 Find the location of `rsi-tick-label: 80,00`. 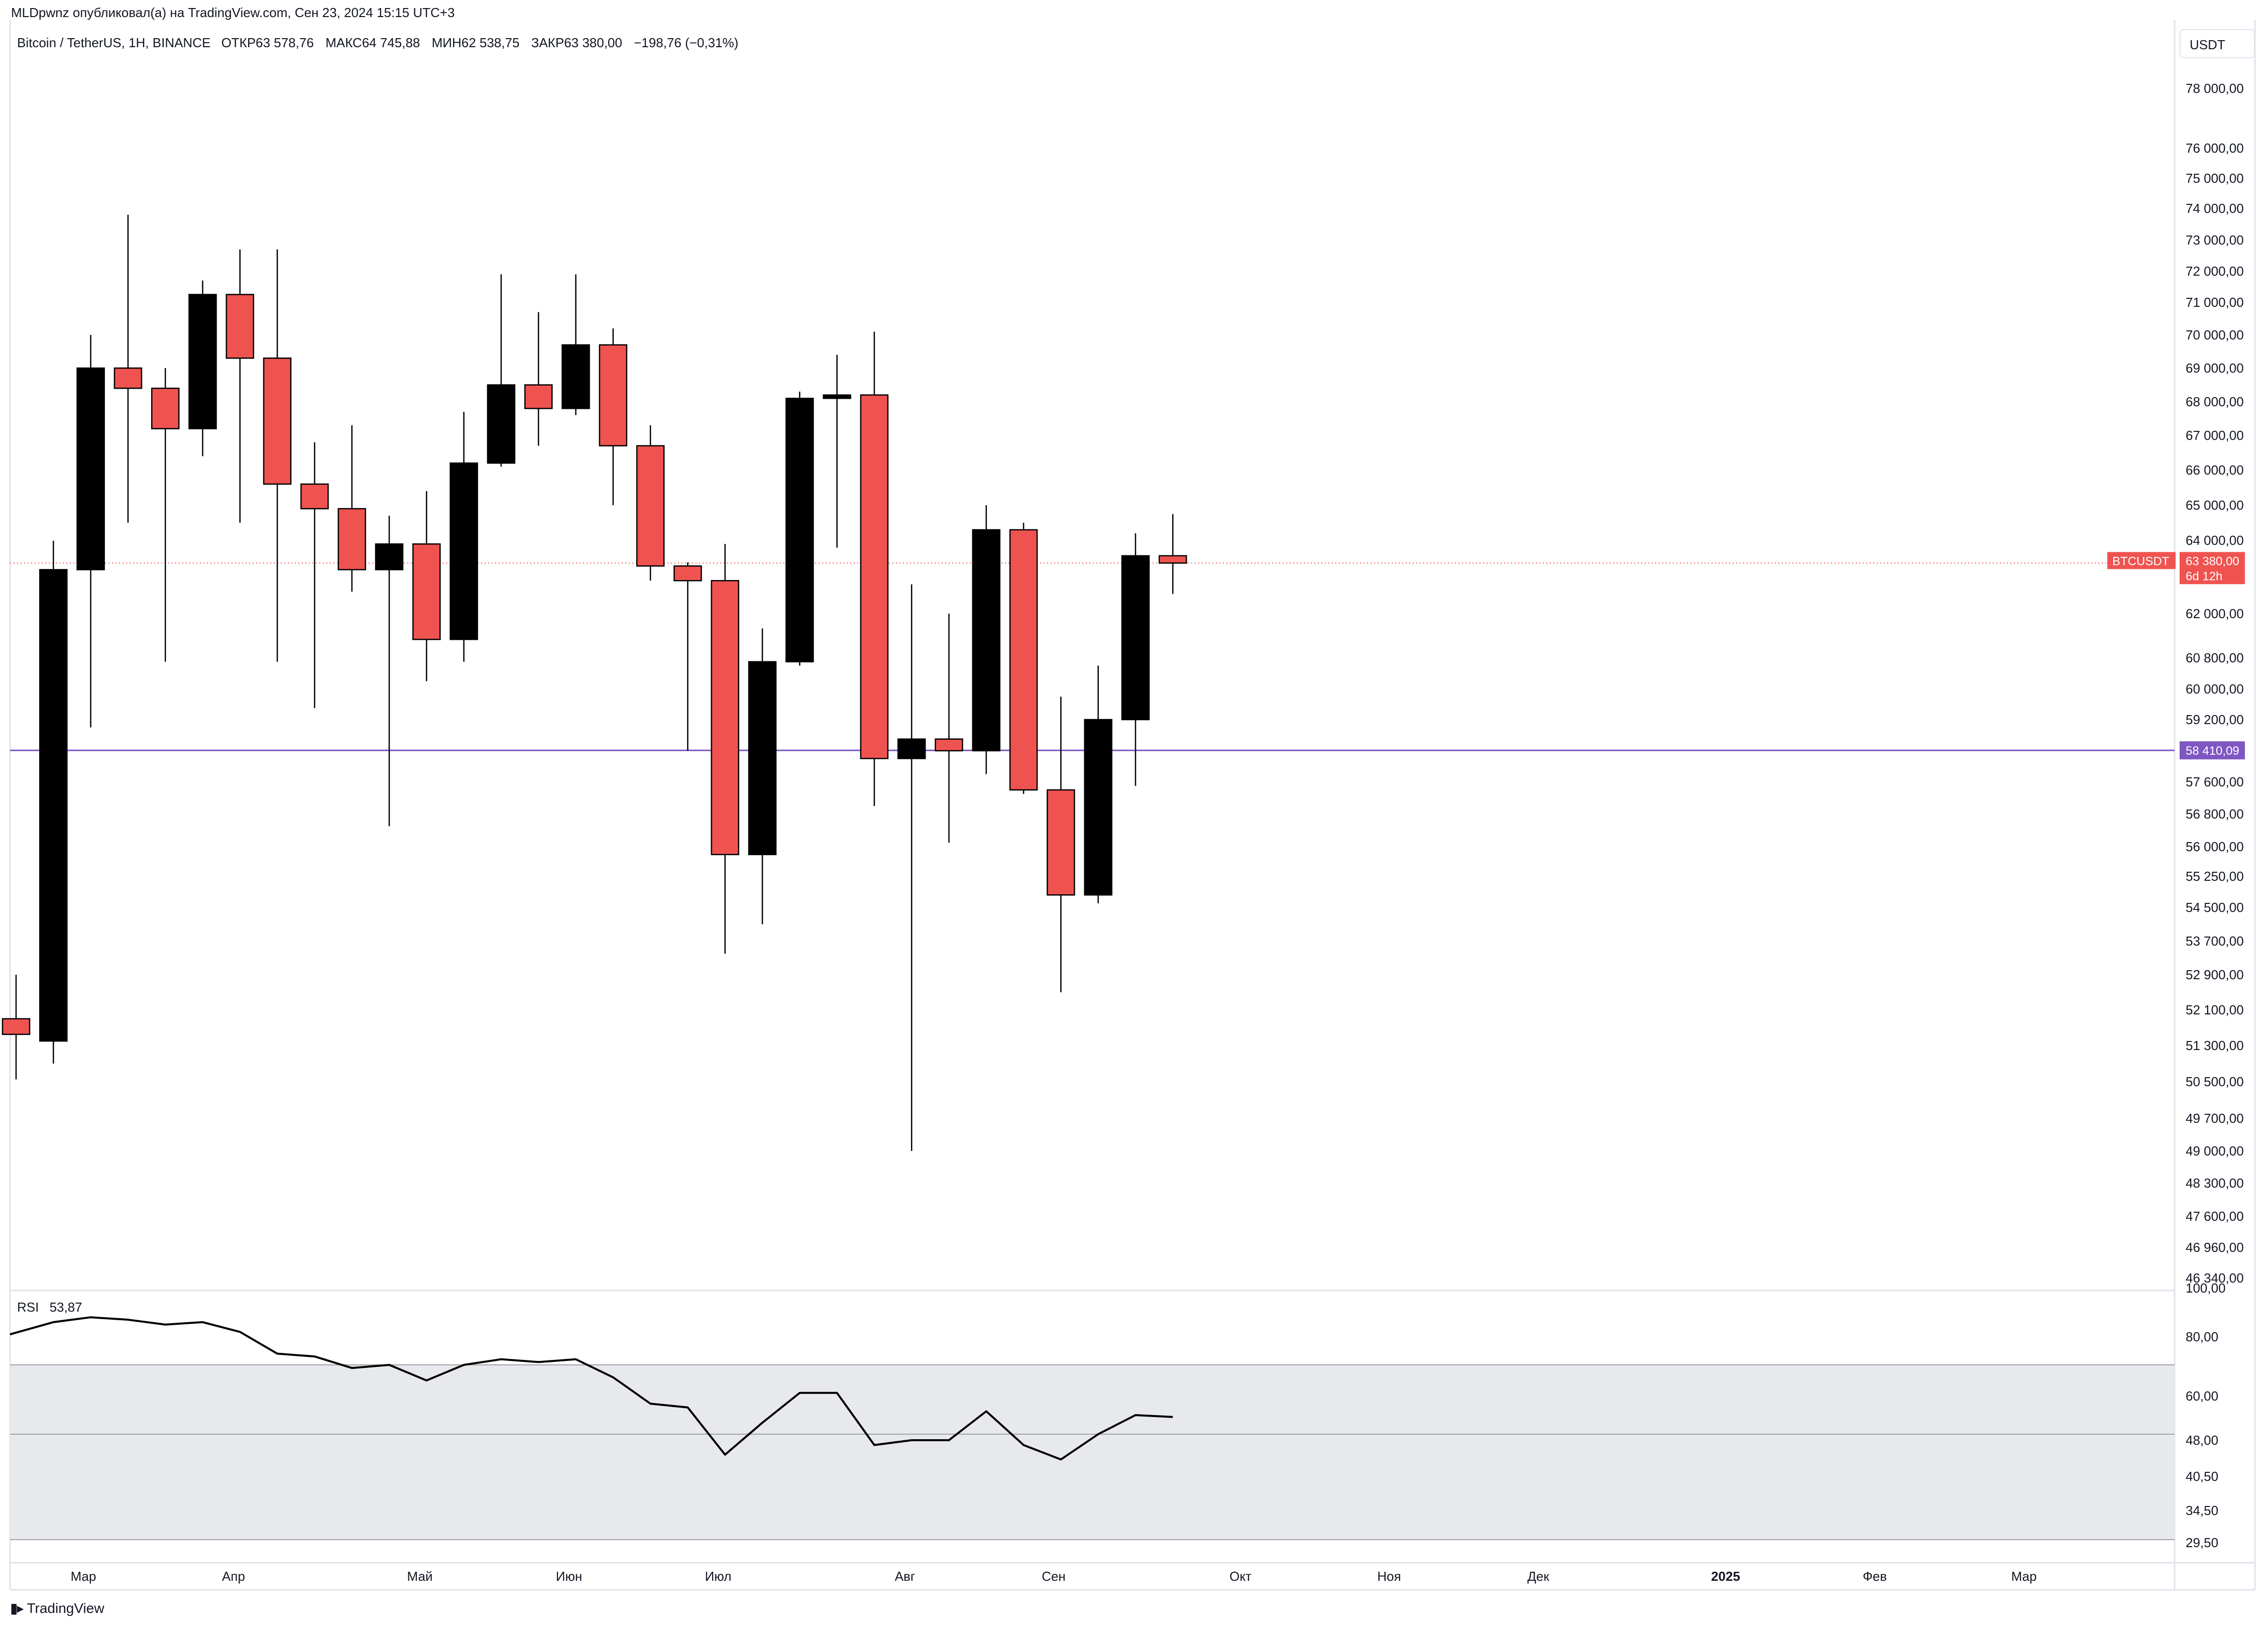

rsi-tick-label: 80,00 is located at coordinates (2202, 1336).